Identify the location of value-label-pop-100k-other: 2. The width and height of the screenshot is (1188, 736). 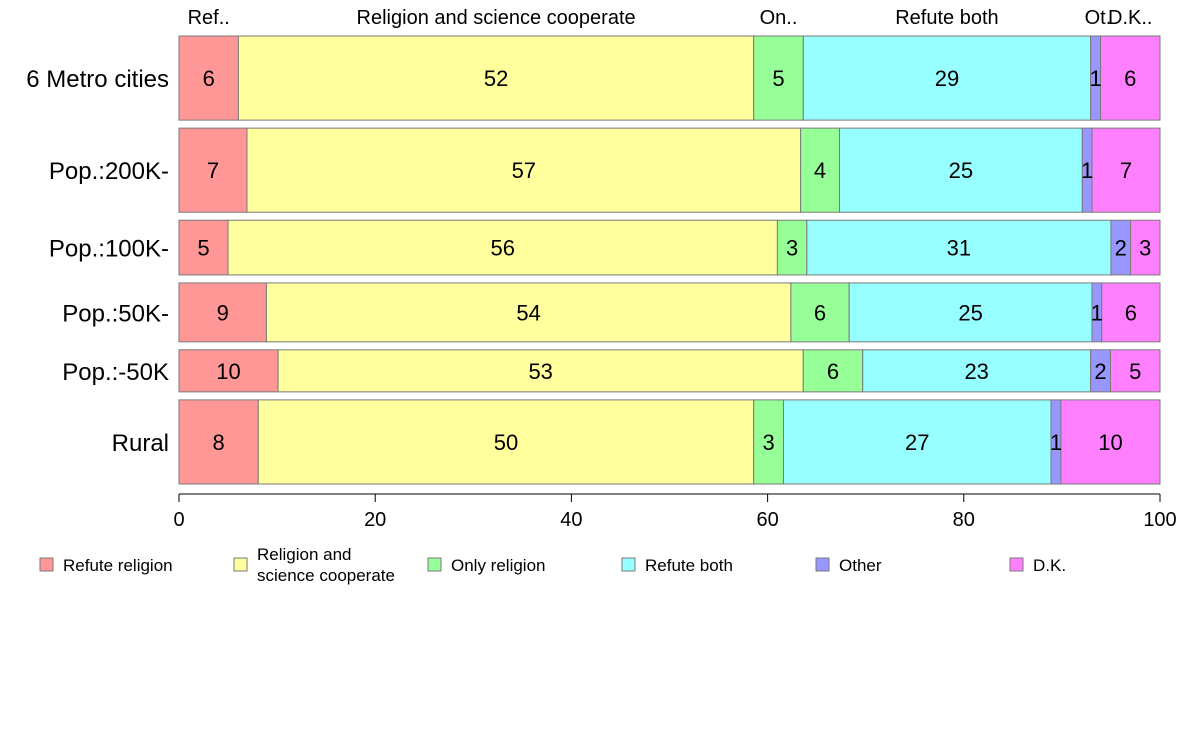
(1121, 248).